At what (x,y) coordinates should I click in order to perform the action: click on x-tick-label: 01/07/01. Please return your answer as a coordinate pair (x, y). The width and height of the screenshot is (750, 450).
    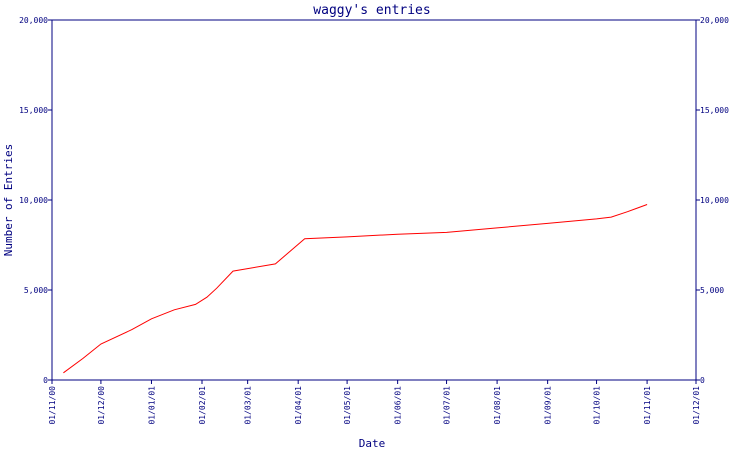
    Looking at the image, I should click on (447, 405).